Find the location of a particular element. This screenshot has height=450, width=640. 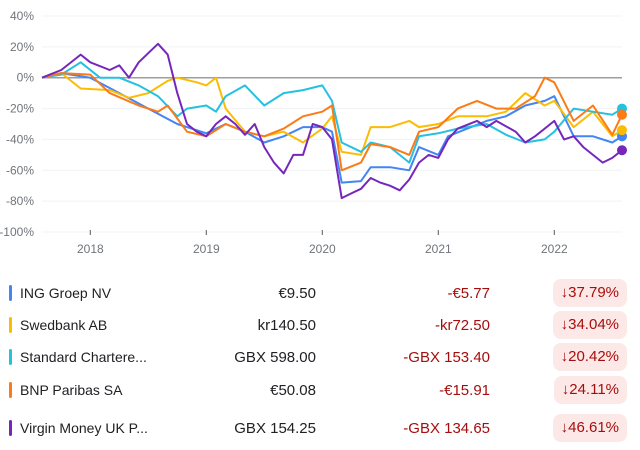

percent-change-badge: ↓24.11% is located at coordinates (590, 390).